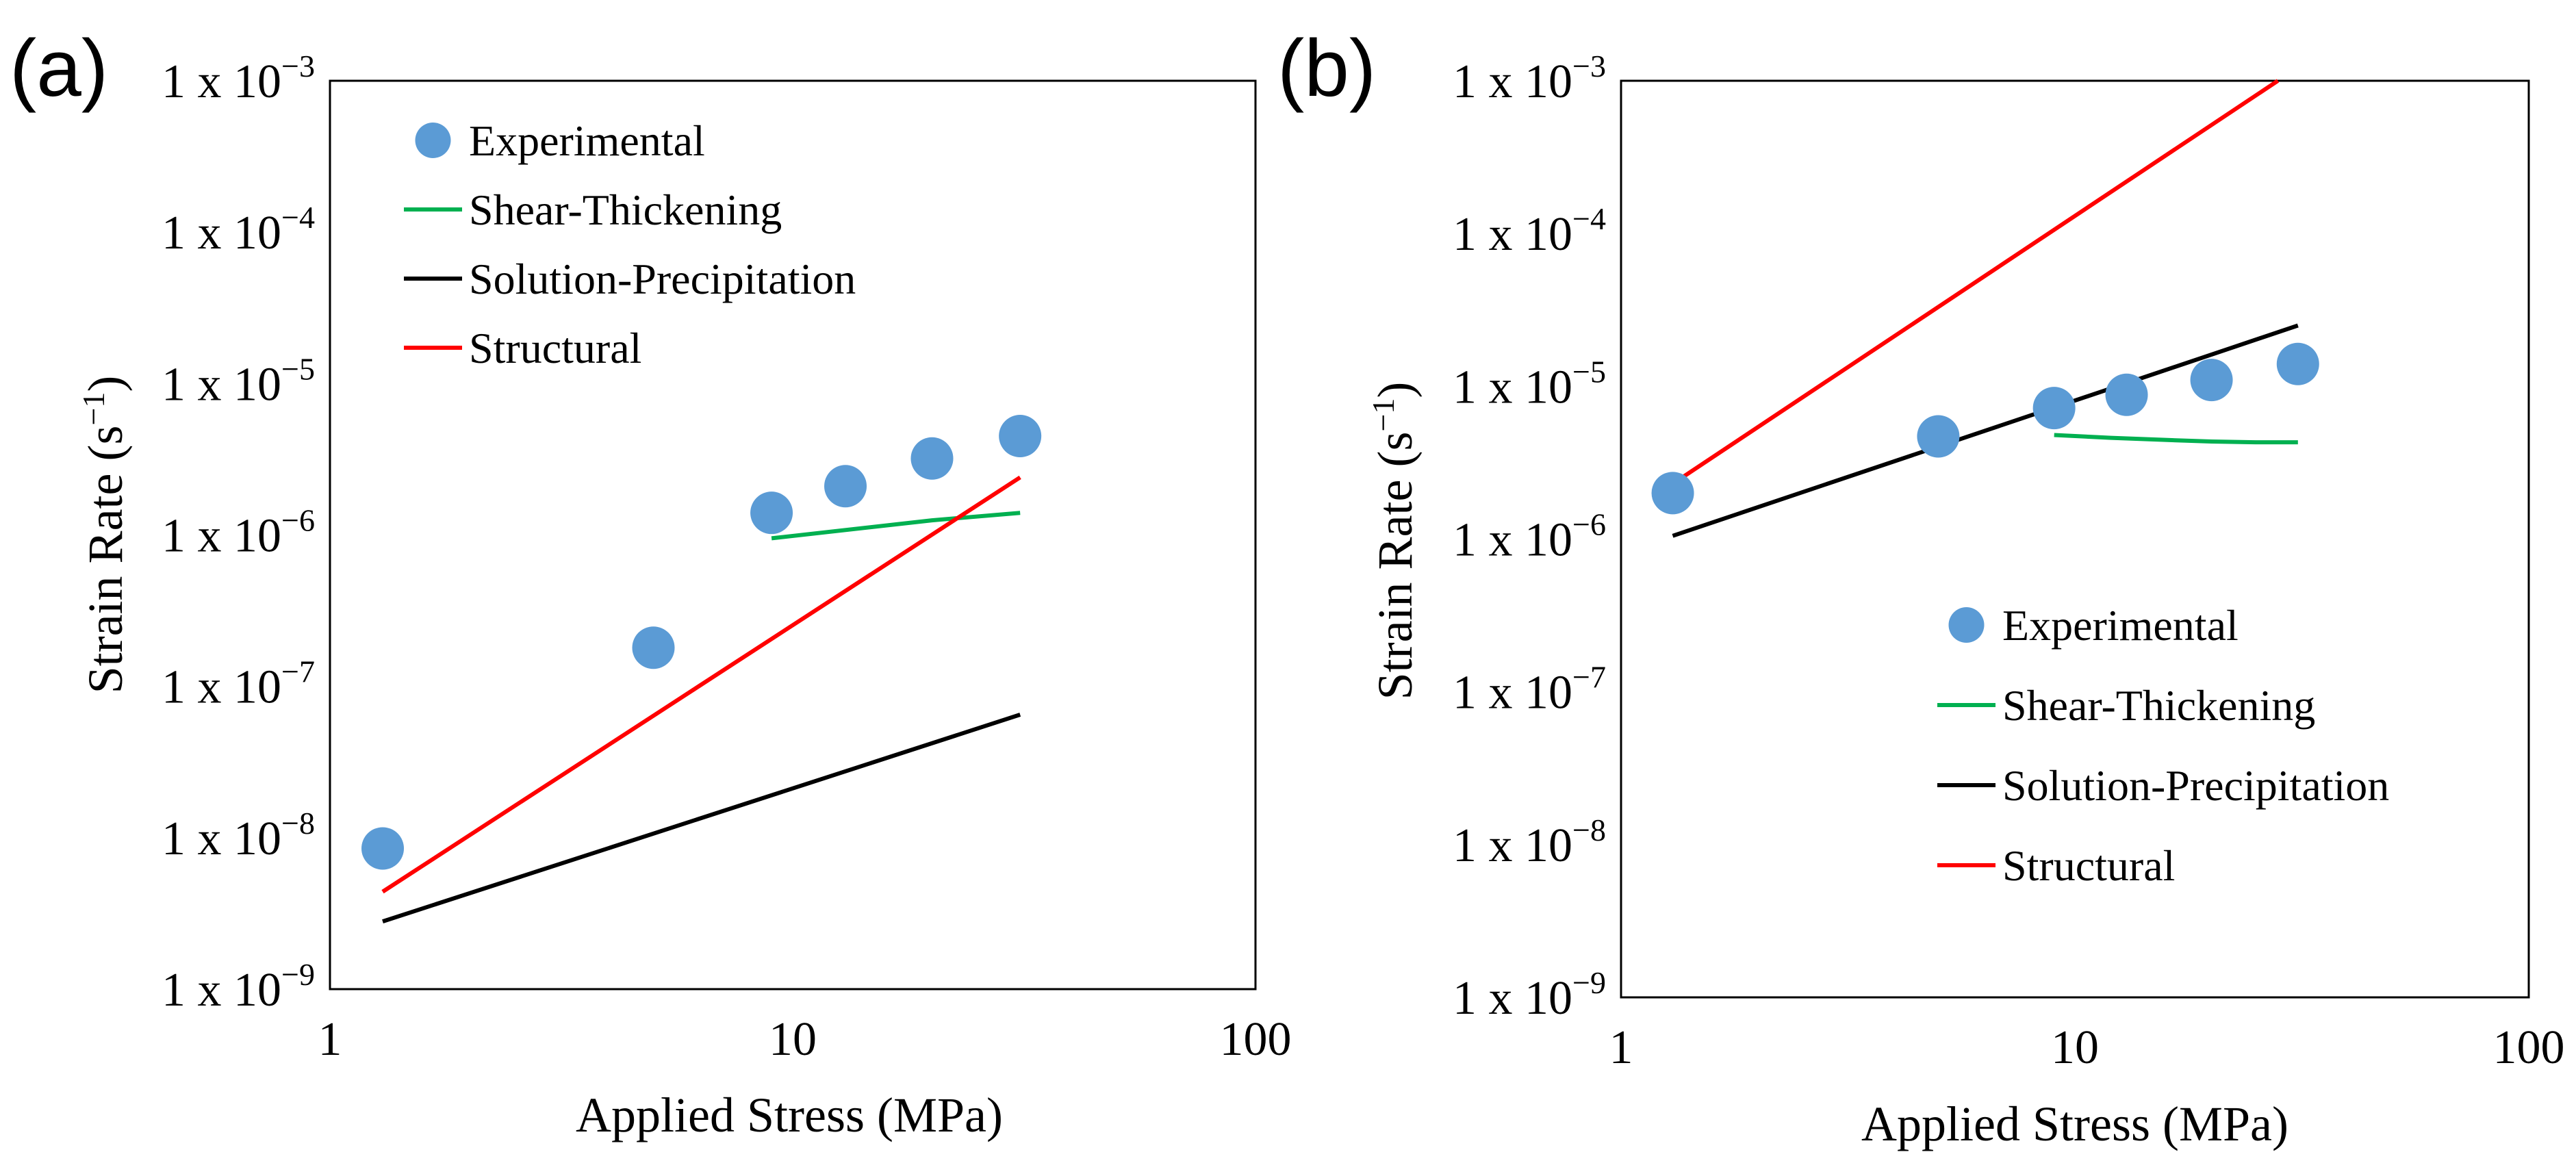 Image resolution: width=2576 pixels, height=1163 pixels. I want to click on panel-label: (b), so click(1326, 68).